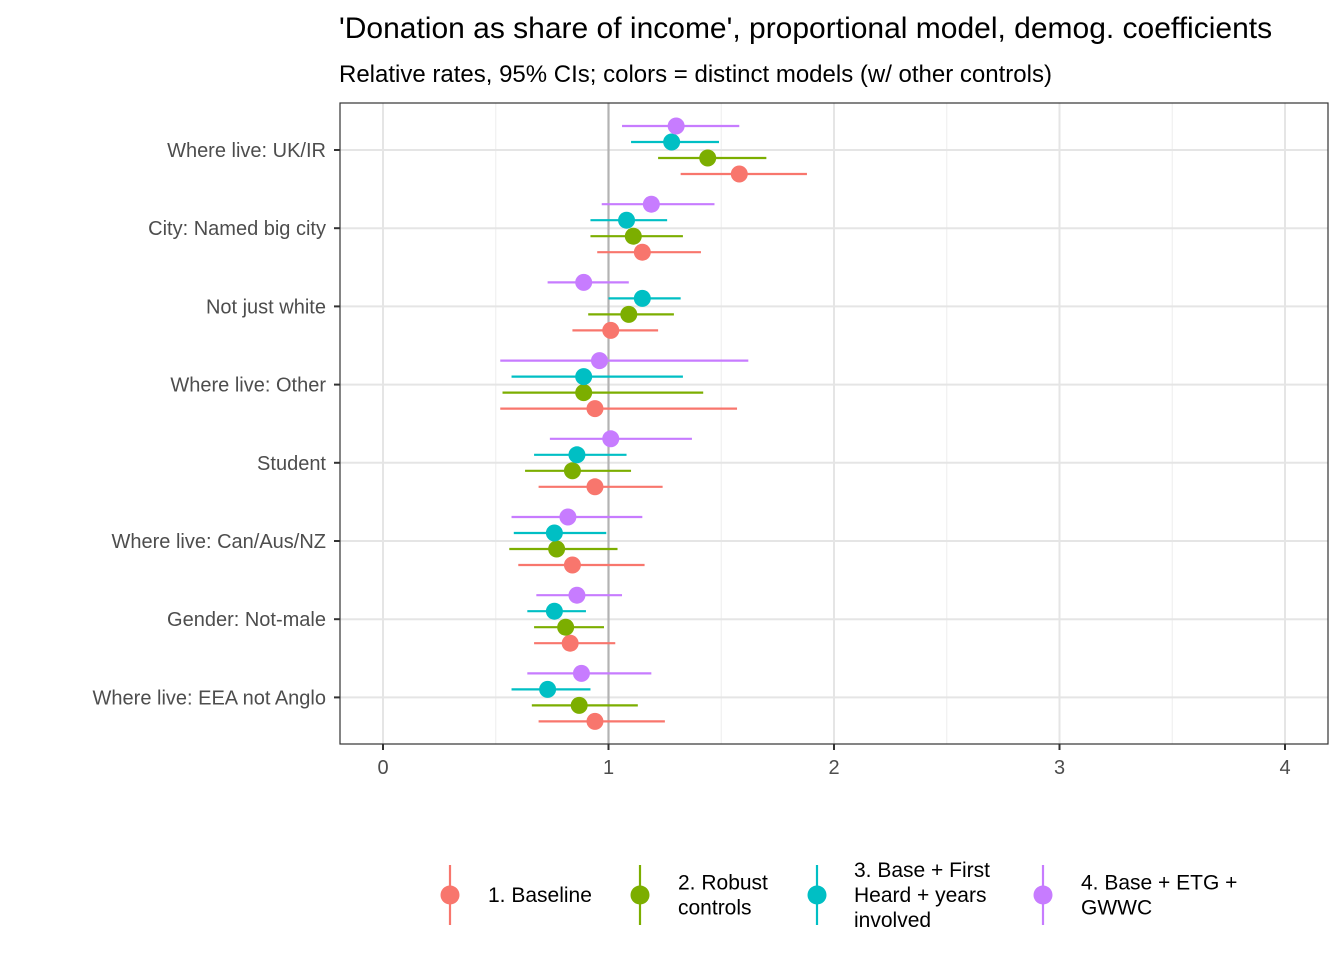 This screenshot has width=1344, height=960. I want to click on y-tick-label: City: Named big city, so click(237, 229).